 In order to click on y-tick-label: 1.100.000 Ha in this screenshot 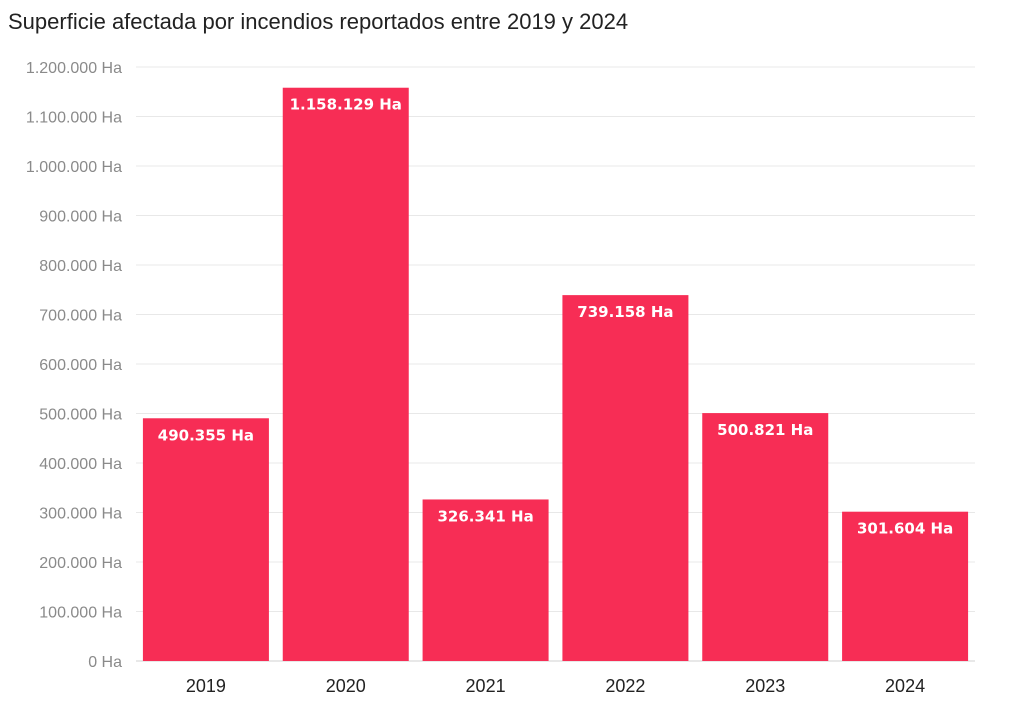, I will do `click(74, 118)`.